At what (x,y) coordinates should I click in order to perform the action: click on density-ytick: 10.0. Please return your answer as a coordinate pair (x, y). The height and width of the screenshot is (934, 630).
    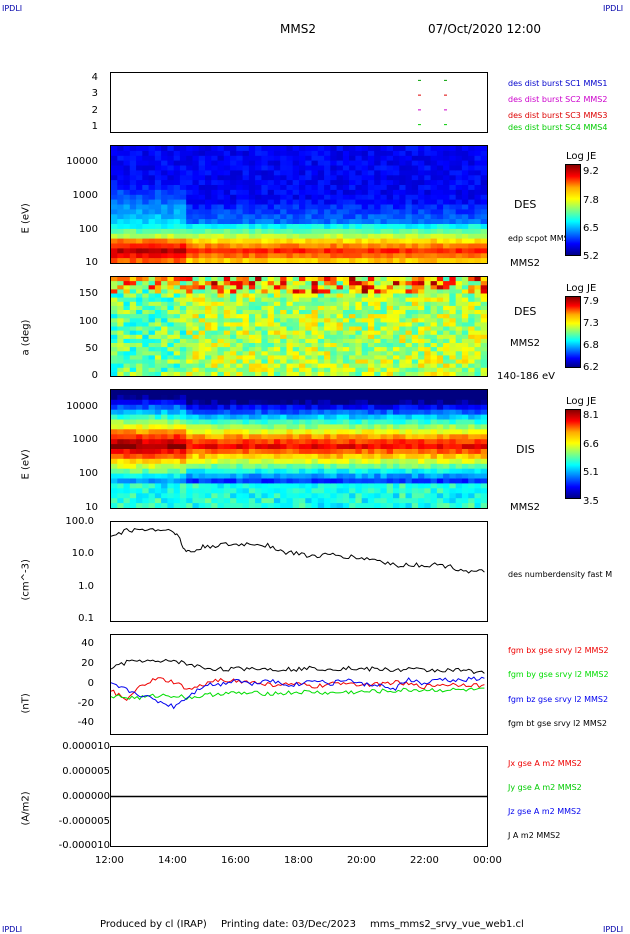
    Looking at the image, I should click on (82, 553).